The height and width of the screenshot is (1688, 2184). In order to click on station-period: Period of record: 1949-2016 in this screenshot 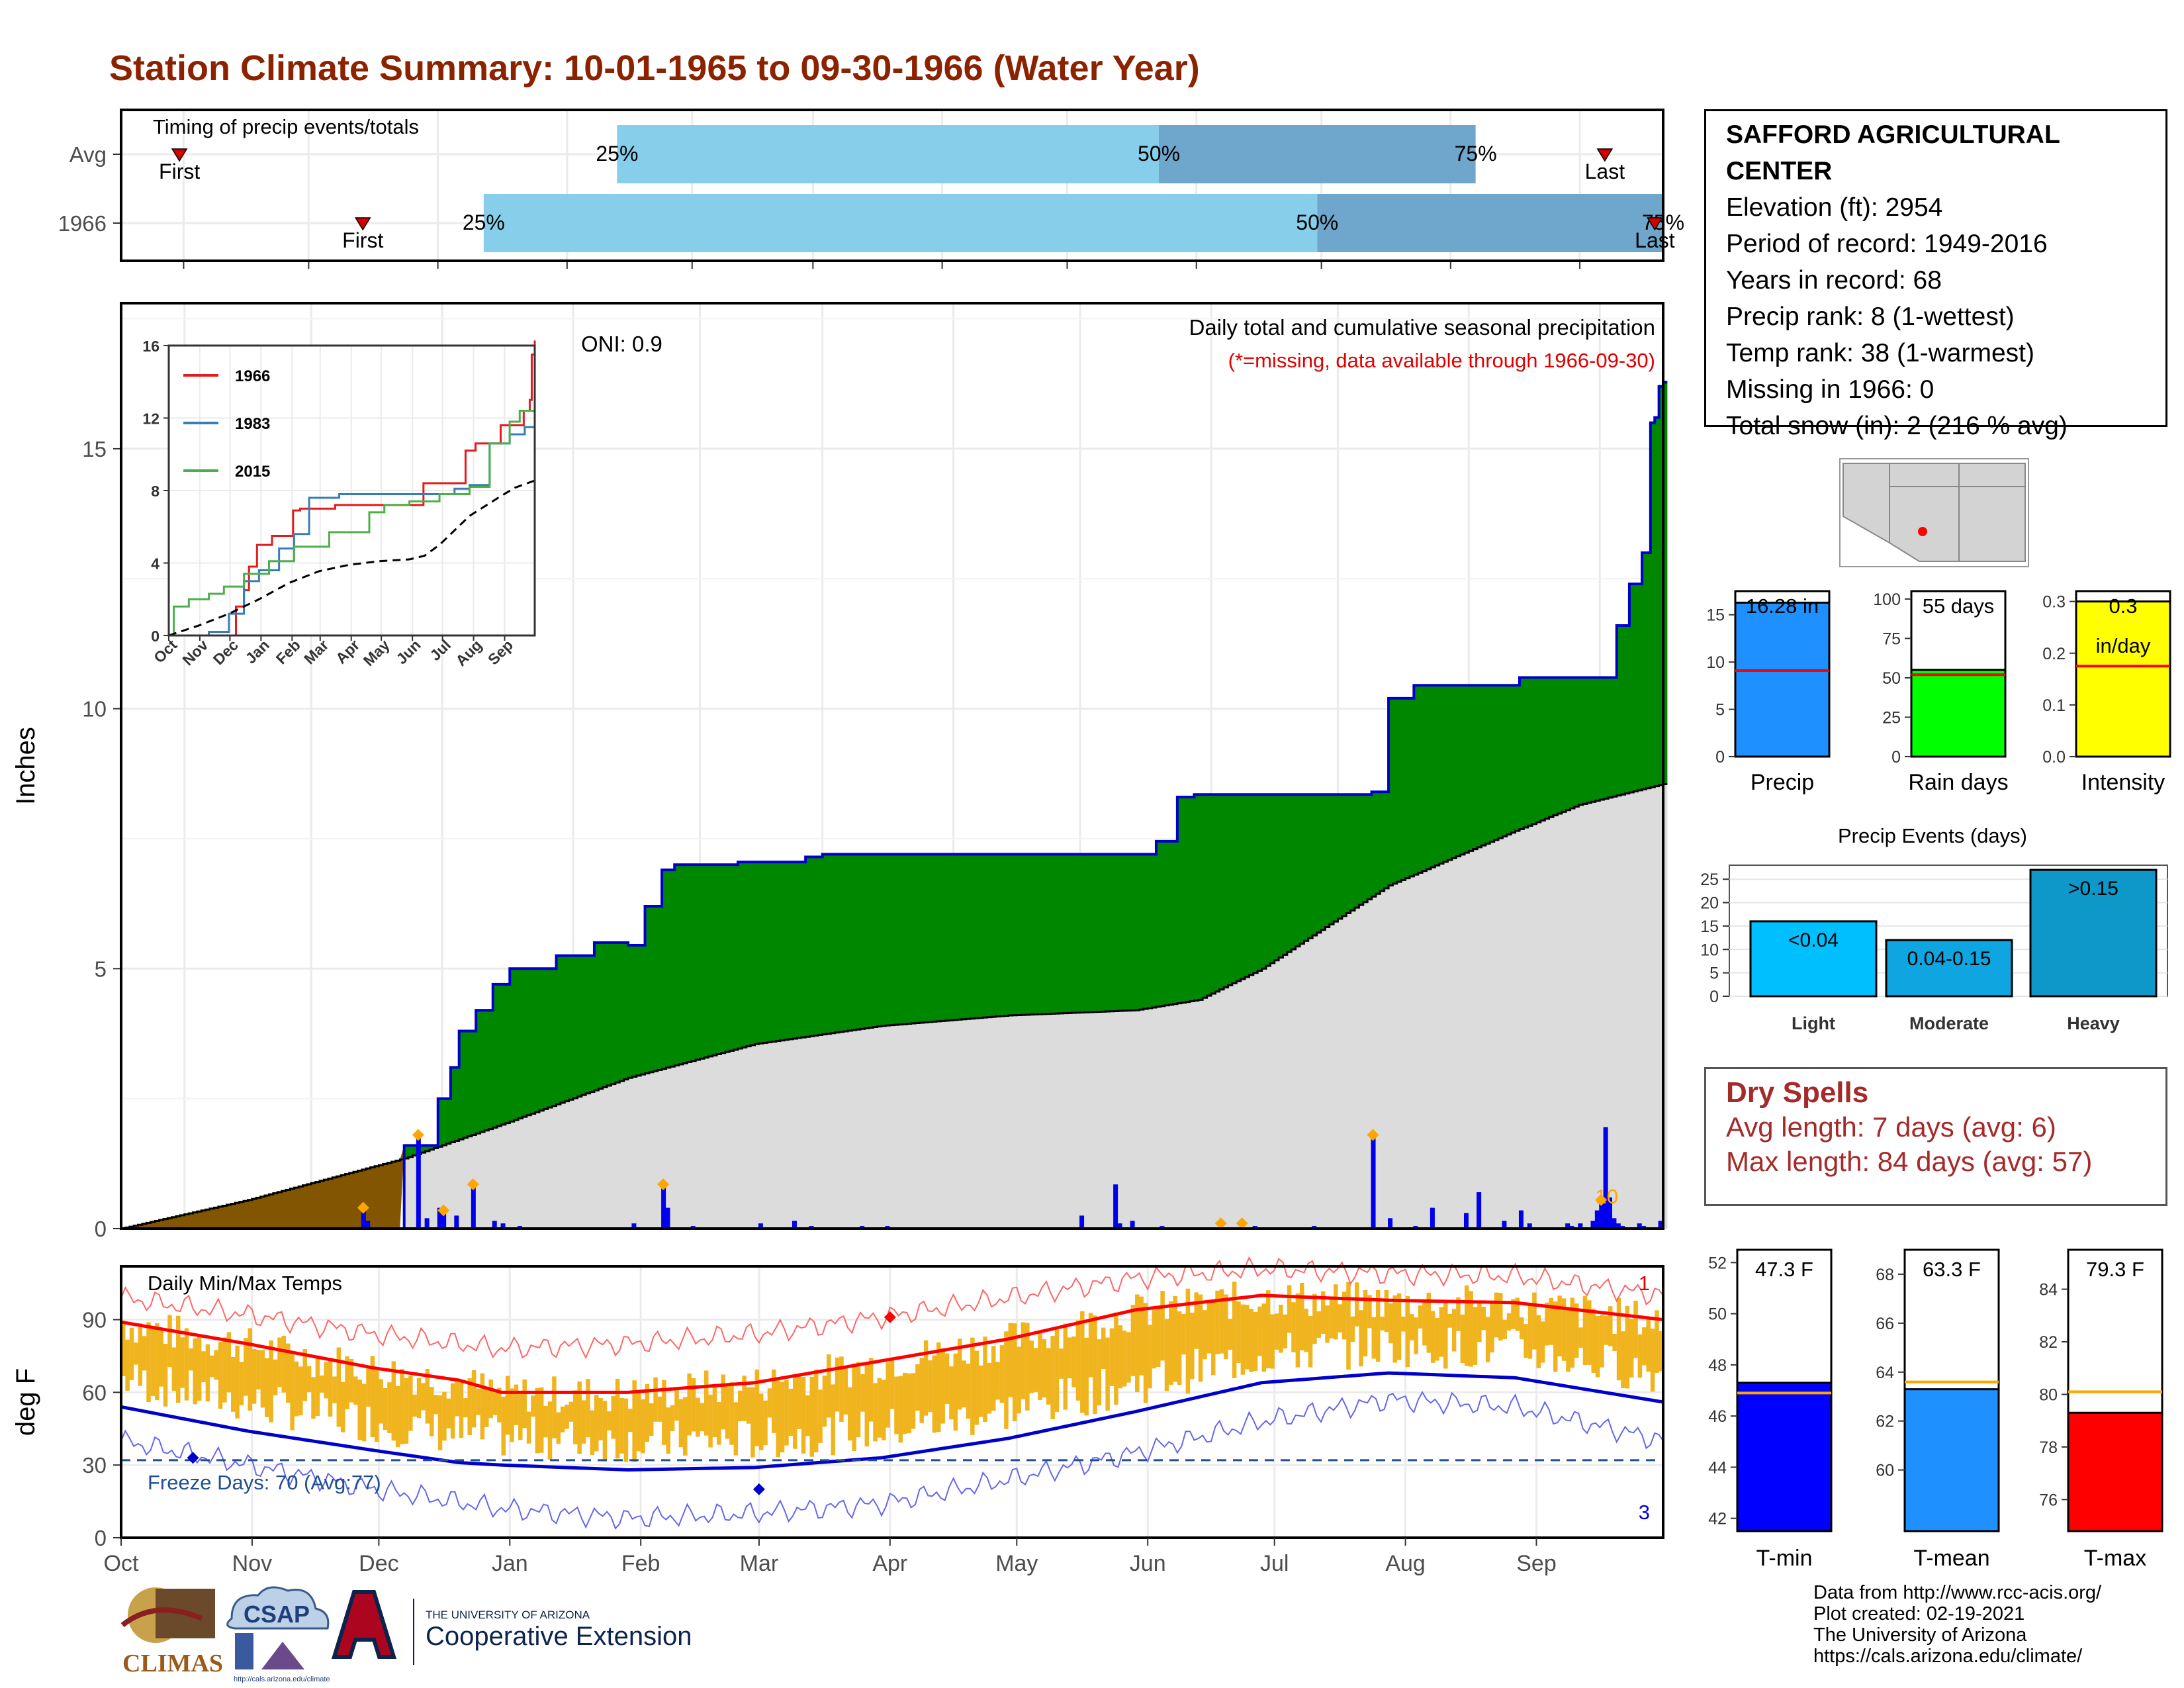, I will do `click(1887, 244)`.